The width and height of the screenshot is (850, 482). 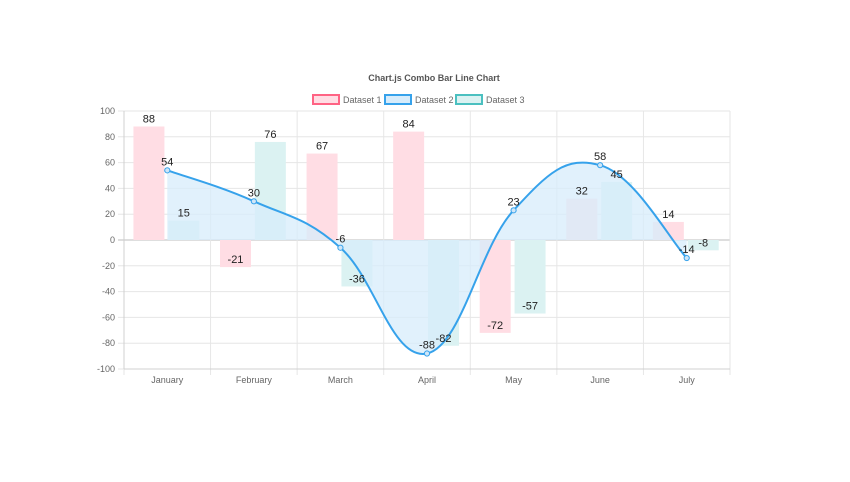 I want to click on y-tick-label: -80, so click(x=108, y=343).